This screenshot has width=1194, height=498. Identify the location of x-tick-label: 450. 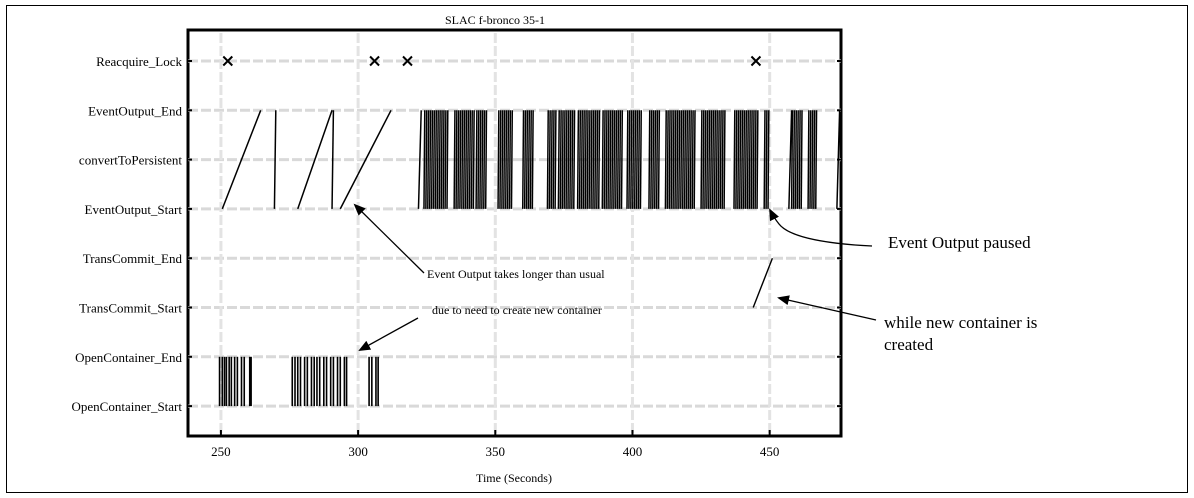
(770, 451).